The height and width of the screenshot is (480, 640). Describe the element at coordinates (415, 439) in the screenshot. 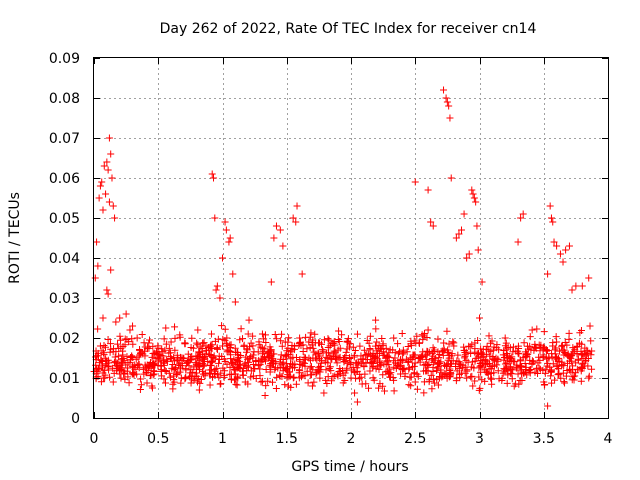

I see `x-tick-label: 2.5` at that location.